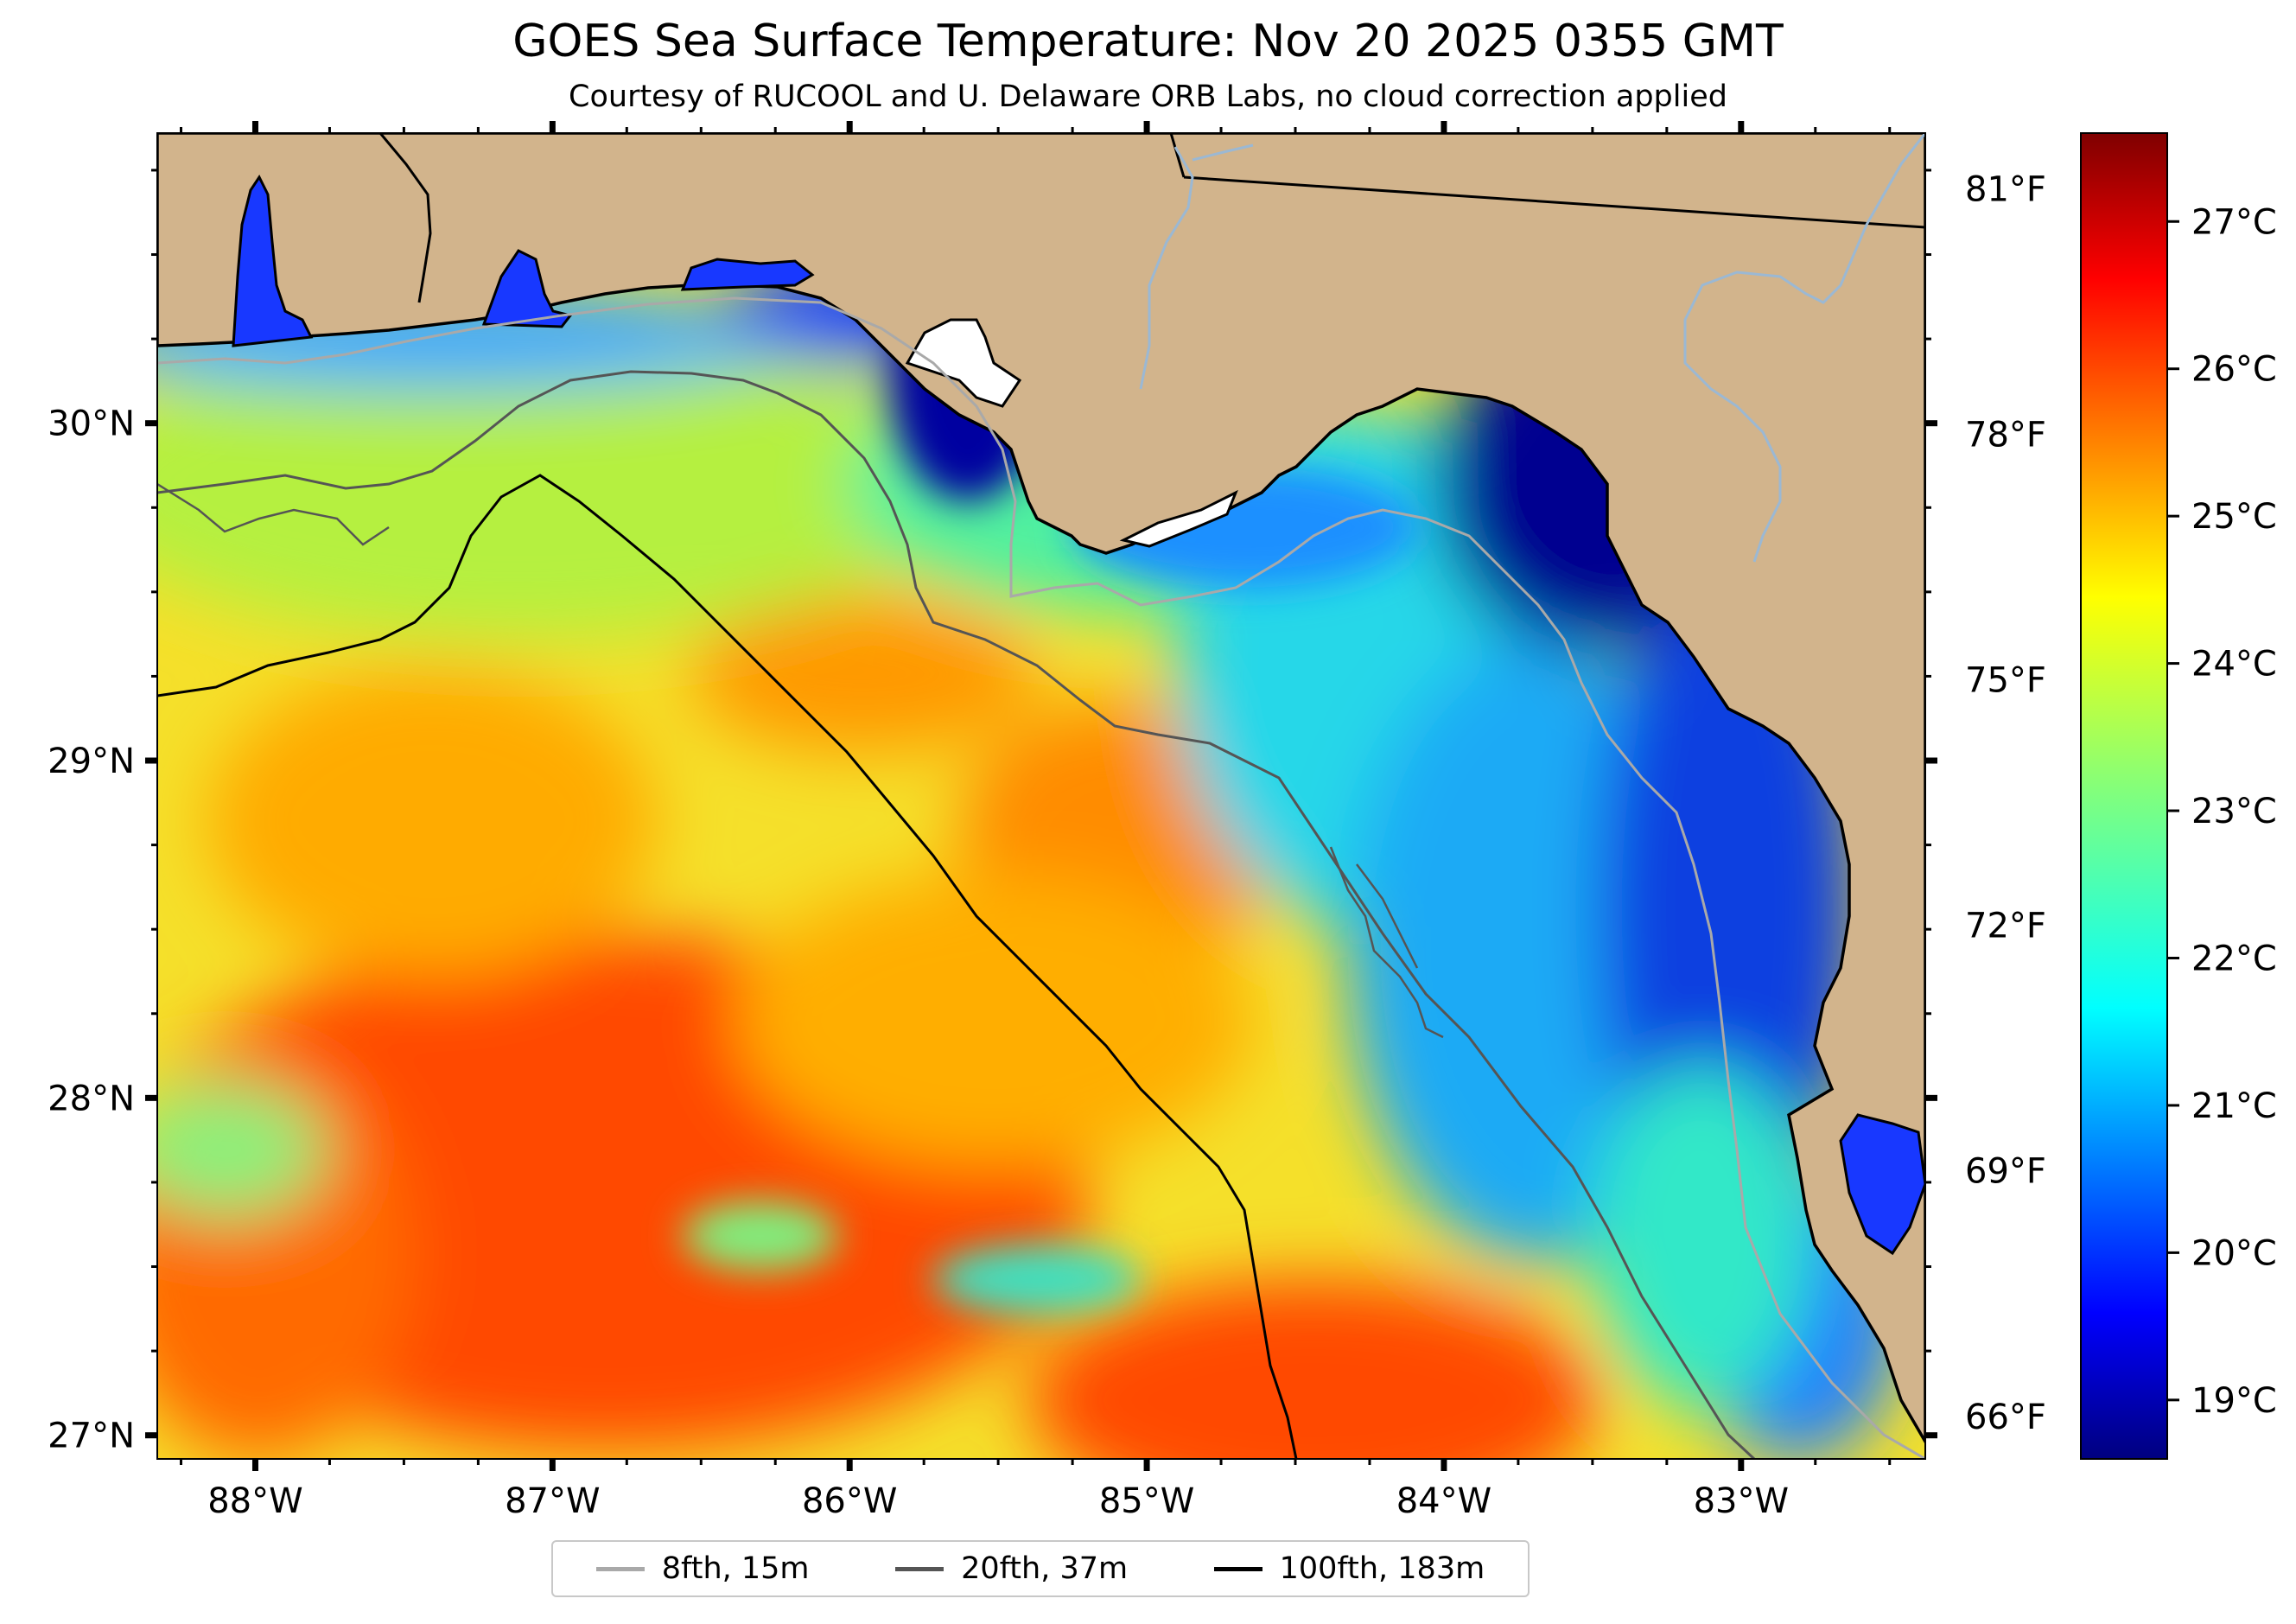  What do you see at coordinates (2234, 959) in the screenshot?
I see `colorbar-tick-label: 22°C` at bounding box center [2234, 959].